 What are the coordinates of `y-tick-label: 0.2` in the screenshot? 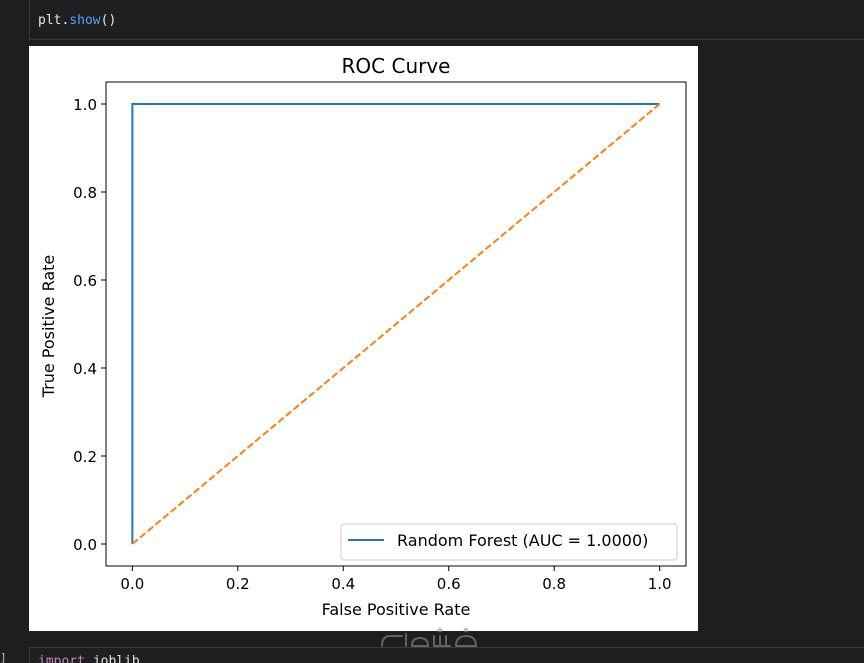 It's located at (85, 457).